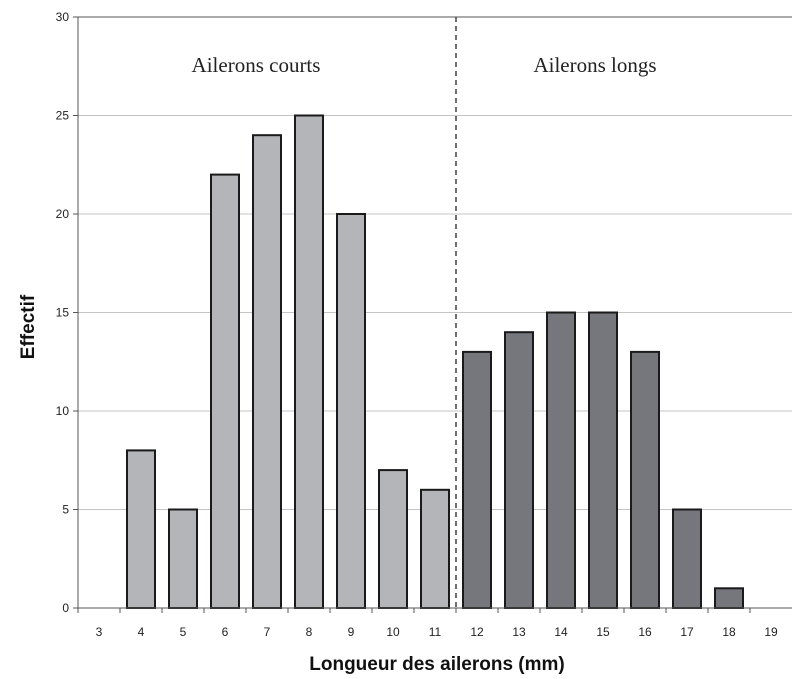  I want to click on x-tick-label-6: 6, so click(225, 632).